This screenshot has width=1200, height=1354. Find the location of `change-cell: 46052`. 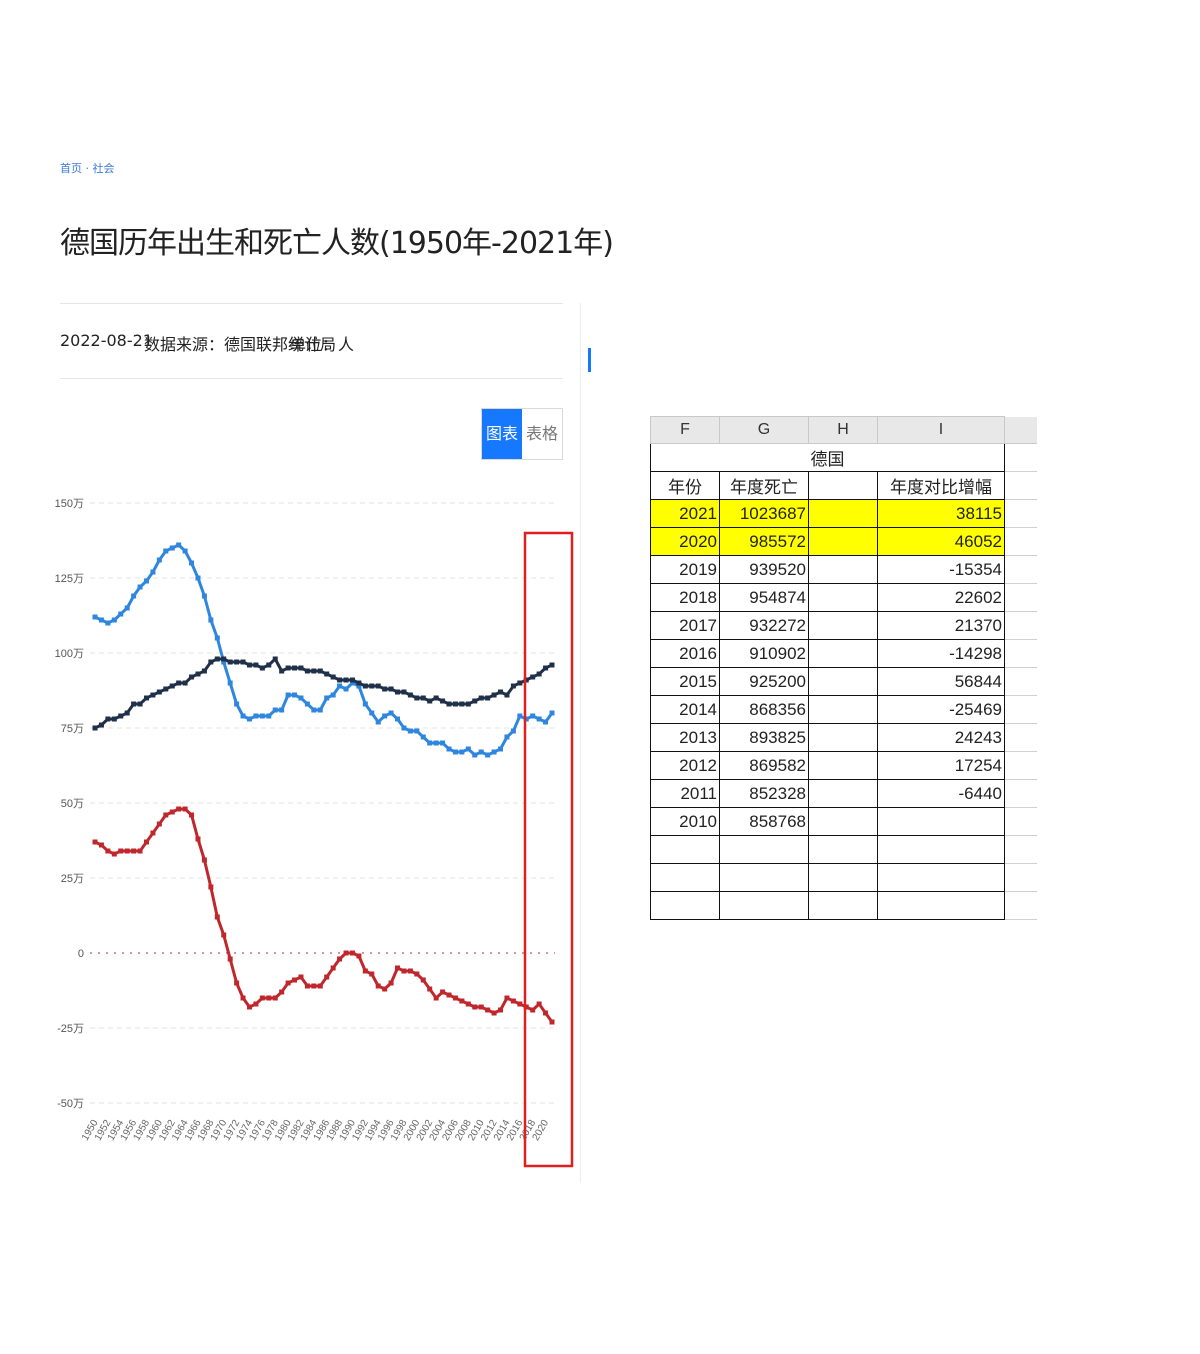

change-cell: 46052 is located at coordinates (941, 541).